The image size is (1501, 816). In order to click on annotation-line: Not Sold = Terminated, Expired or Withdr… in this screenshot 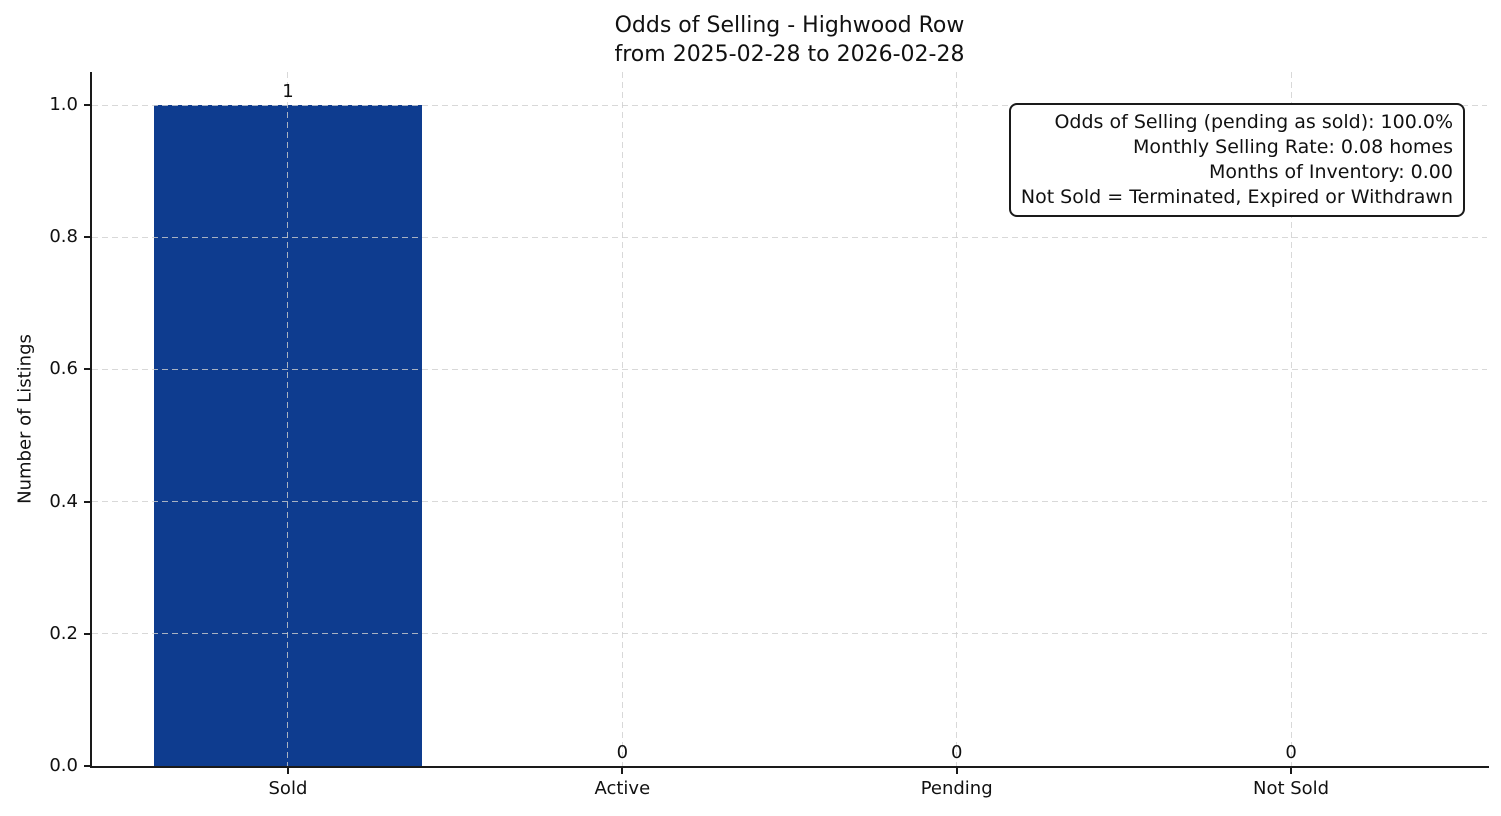, I will do `click(1236, 197)`.